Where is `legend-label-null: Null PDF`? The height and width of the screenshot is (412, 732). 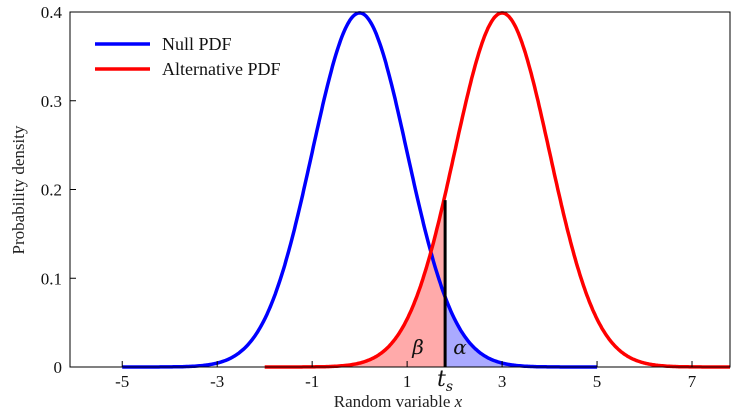
legend-label-null: Null PDF is located at coordinates (197, 44).